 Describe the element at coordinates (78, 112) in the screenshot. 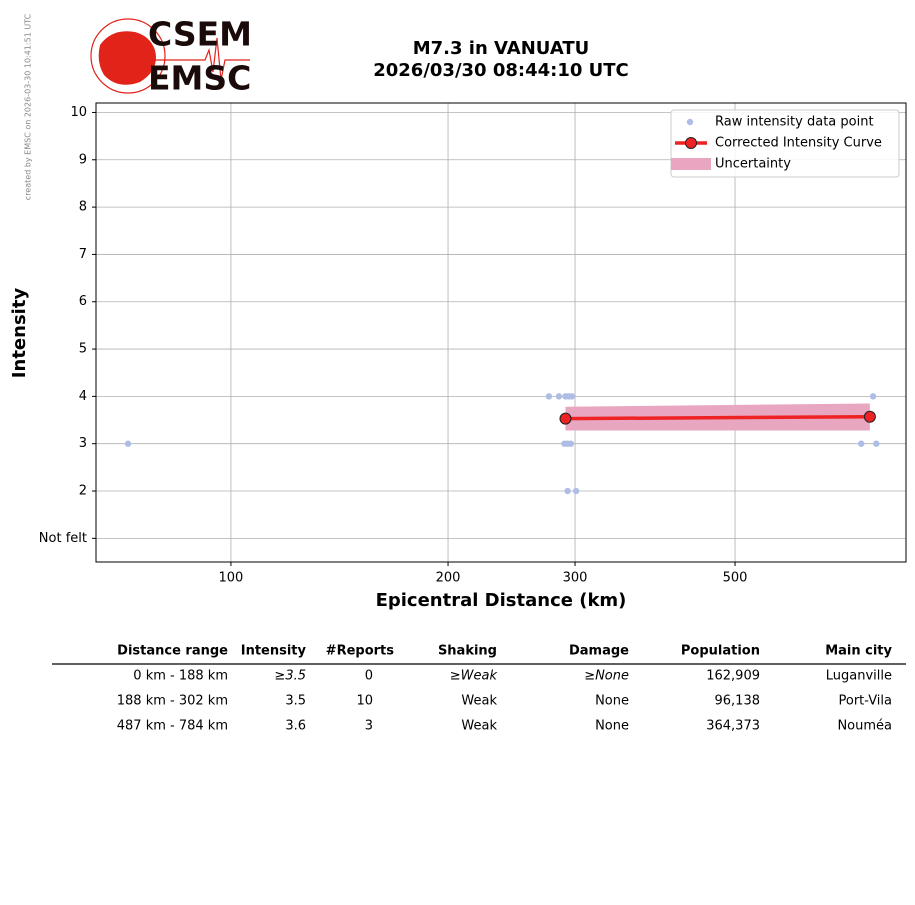

I see `y-tick-label: 10` at that location.